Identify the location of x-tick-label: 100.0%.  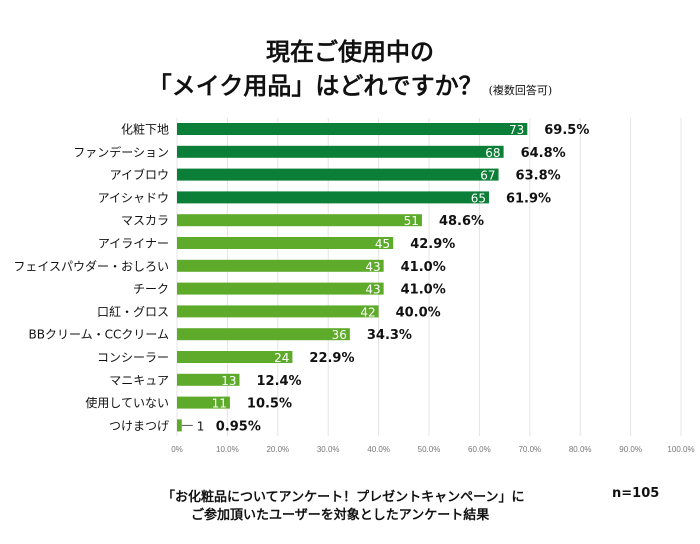
(680, 449).